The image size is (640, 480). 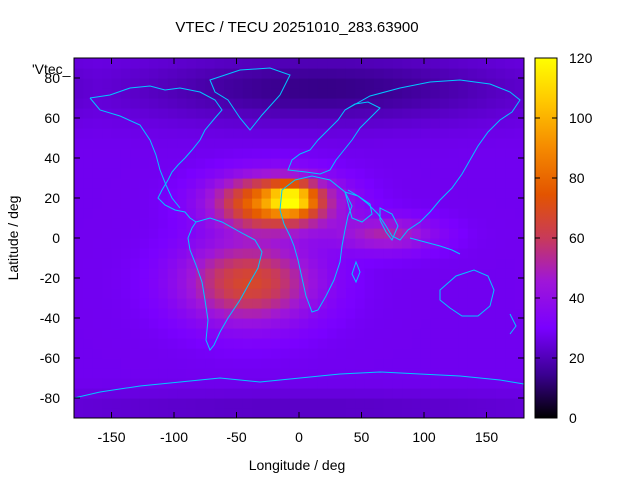 I want to click on y-tick-label: -40, so click(x=50, y=318).